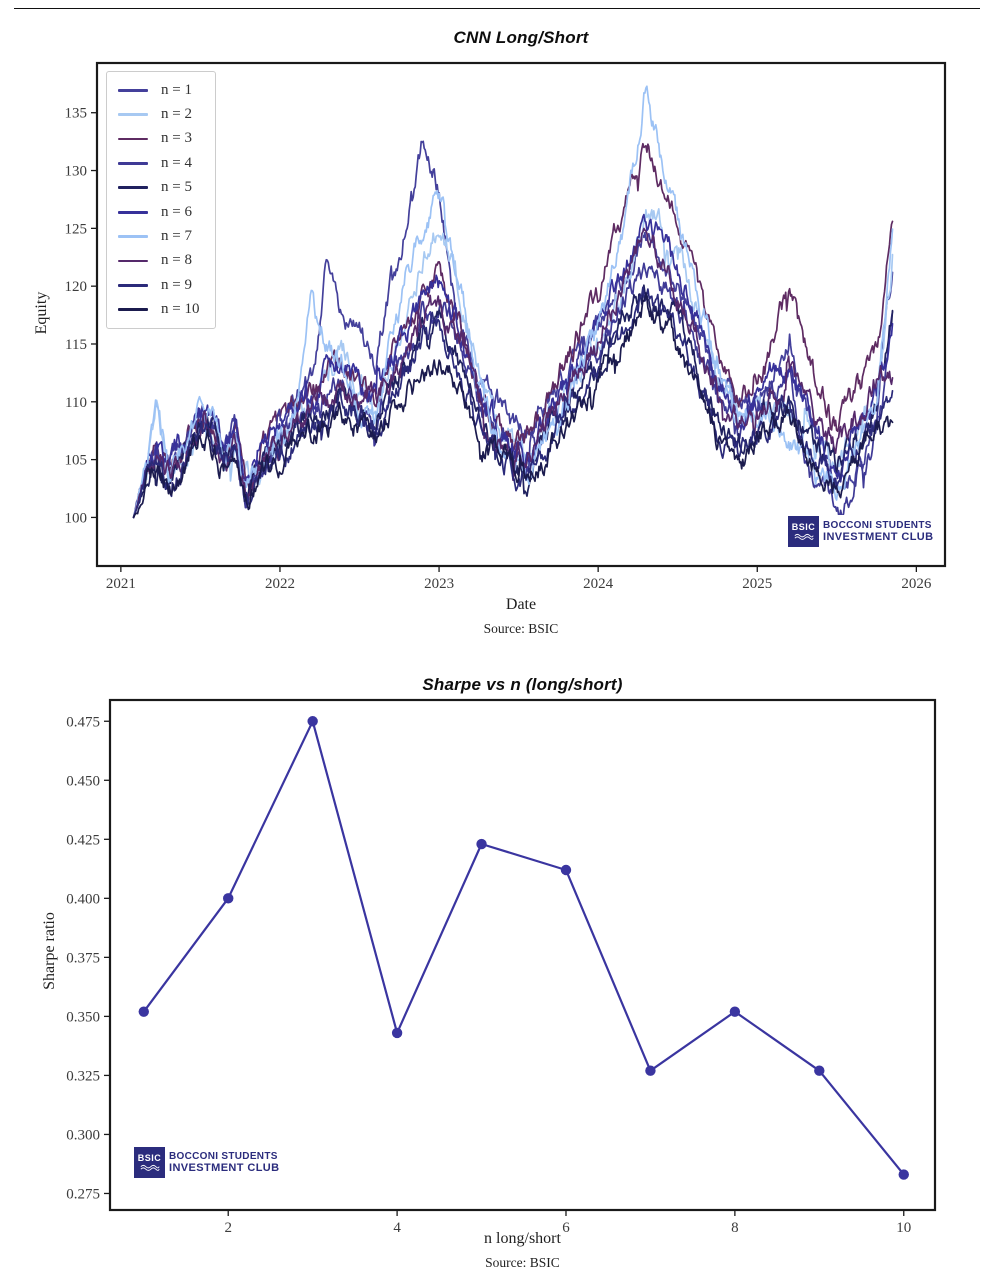  What do you see at coordinates (158, 310) in the screenshot?
I see `legend-item: n = 10` at bounding box center [158, 310].